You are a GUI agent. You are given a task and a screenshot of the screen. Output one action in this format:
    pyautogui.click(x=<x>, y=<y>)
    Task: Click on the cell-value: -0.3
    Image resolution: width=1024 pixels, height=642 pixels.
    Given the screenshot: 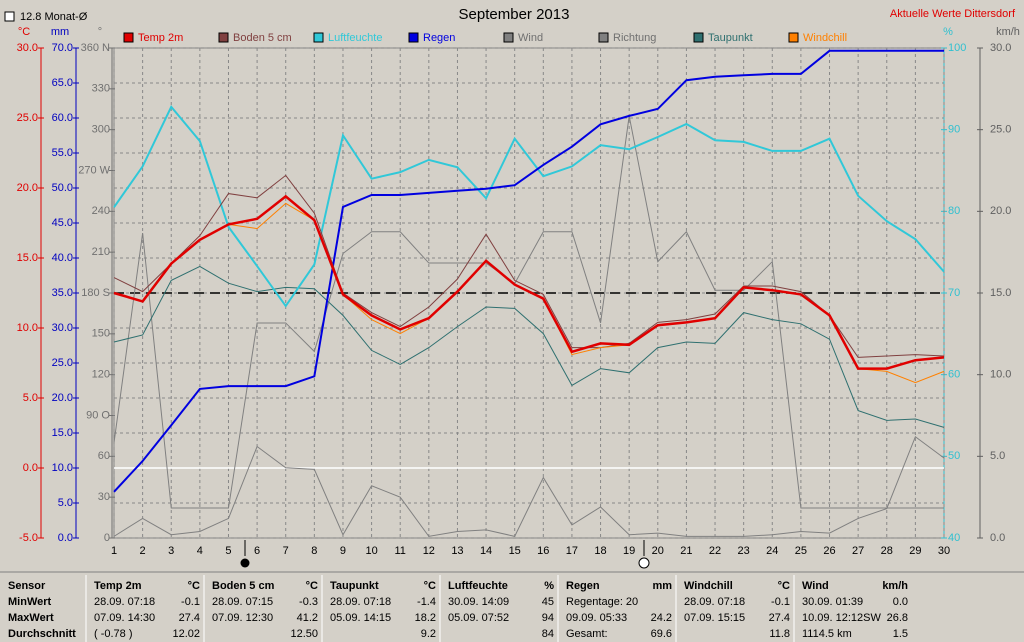 What is the action you would take?
    pyautogui.click(x=308, y=602)
    